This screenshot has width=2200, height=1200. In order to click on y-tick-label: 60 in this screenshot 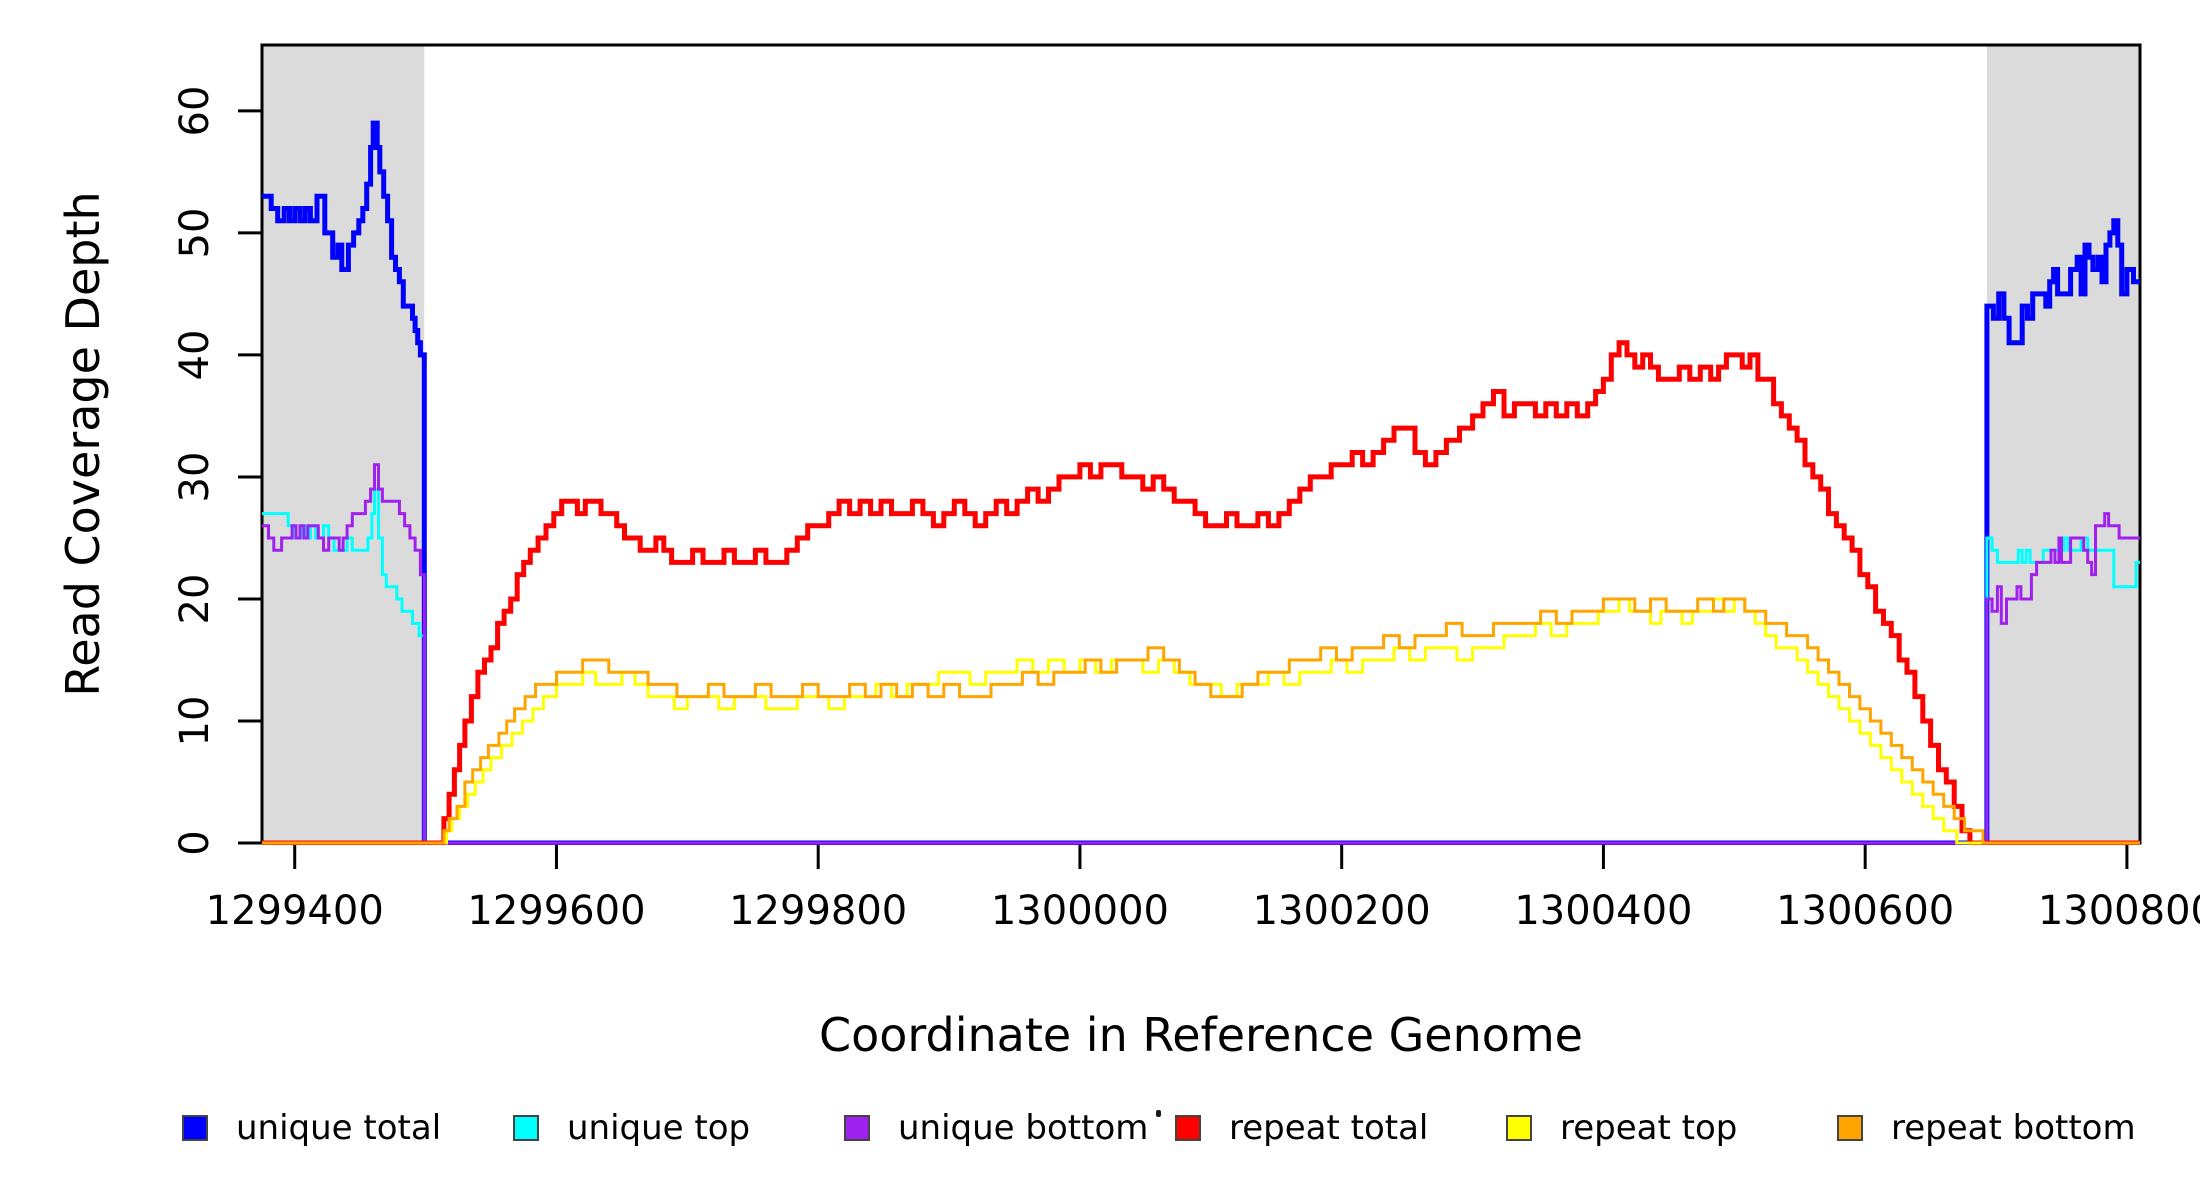, I will do `click(195, 111)`.